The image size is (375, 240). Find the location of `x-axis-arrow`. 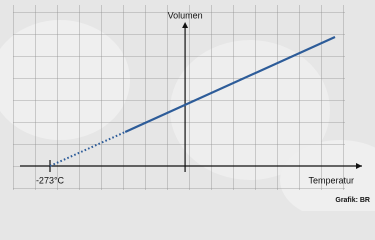

x-axis-arrow is located at coordinates (359, 166).